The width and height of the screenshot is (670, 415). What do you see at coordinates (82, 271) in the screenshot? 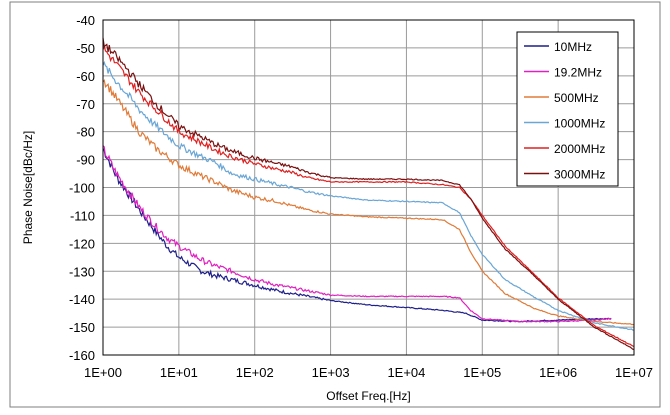
I see `y-tick-label: -130` at bounding box center [82, 271].